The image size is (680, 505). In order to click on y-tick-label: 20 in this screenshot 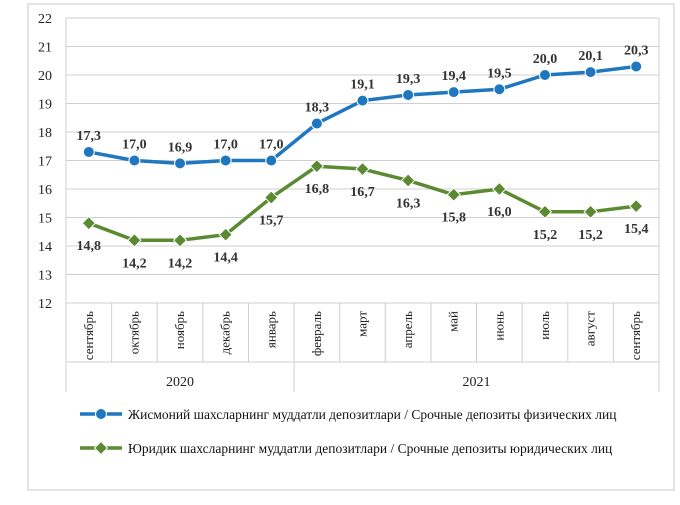, I will do `click(45, 76)`.